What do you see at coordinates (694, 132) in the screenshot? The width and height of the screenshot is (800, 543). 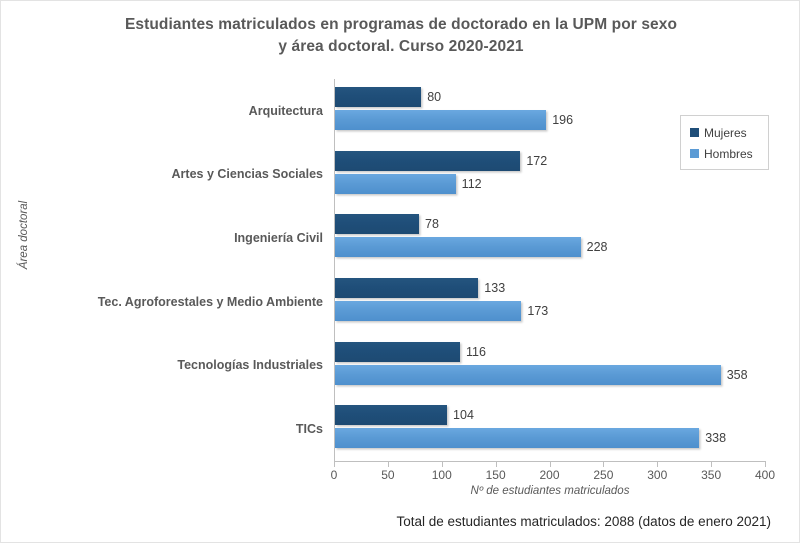 I see `legend-swatch-mujeres` at bounding box center [694, 132].